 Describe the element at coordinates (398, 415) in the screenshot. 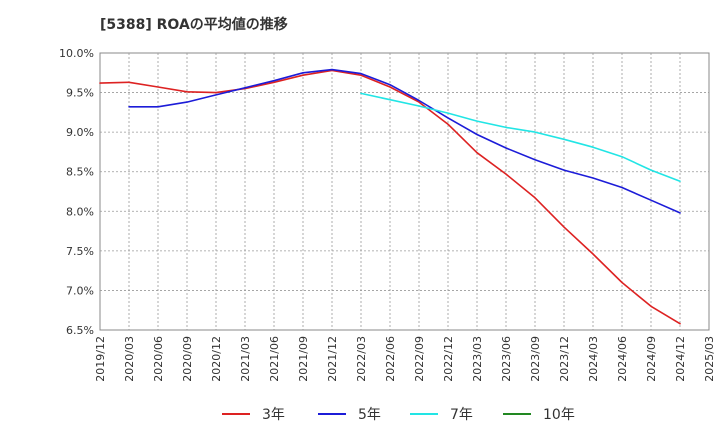

I see `legend: 3年 5年 7年 10年` at that location.